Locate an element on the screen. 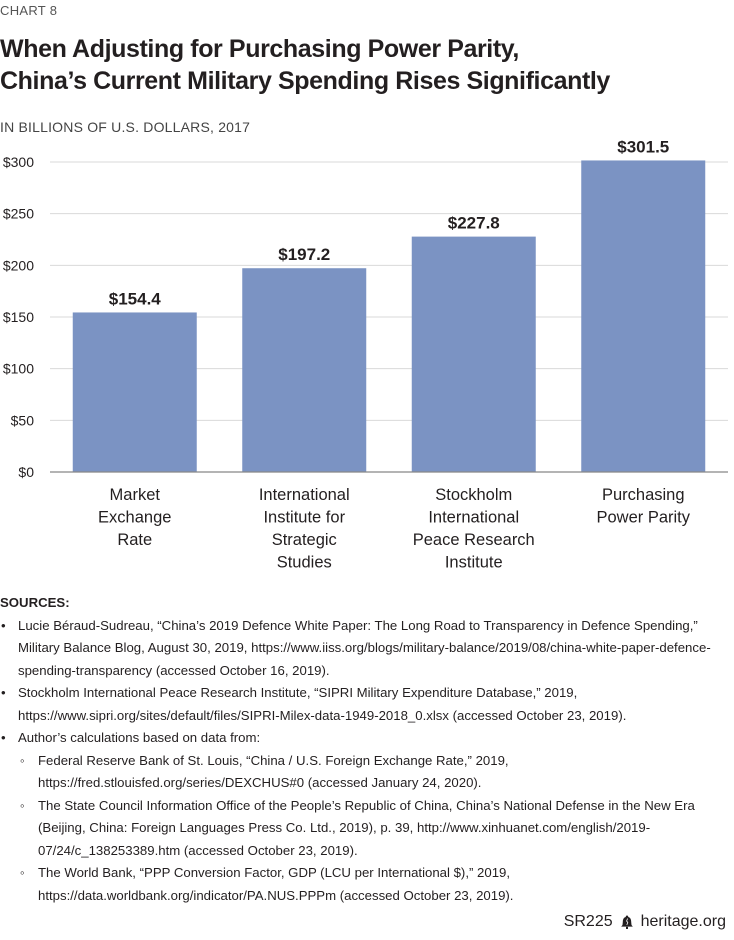 The height and width of the screenshot is (940, 734). x-category-label: Rate is located at coordinates (134, 540).